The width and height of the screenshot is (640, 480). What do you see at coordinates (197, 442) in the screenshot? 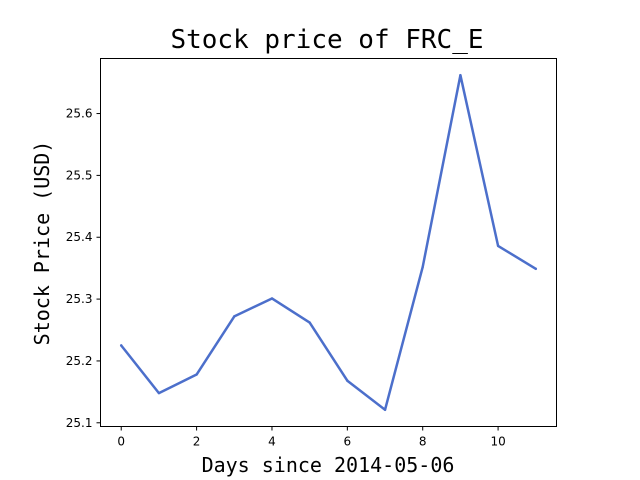
I see `x-tick-label: 2` at bounding box center [197, 442].